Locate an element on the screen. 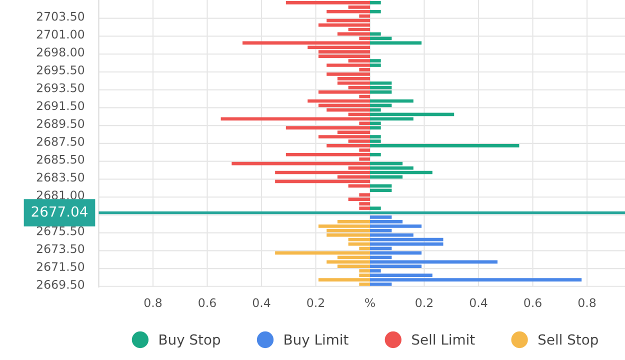  y-tick-label: 2687.50 is located at coordinates (60, 141).